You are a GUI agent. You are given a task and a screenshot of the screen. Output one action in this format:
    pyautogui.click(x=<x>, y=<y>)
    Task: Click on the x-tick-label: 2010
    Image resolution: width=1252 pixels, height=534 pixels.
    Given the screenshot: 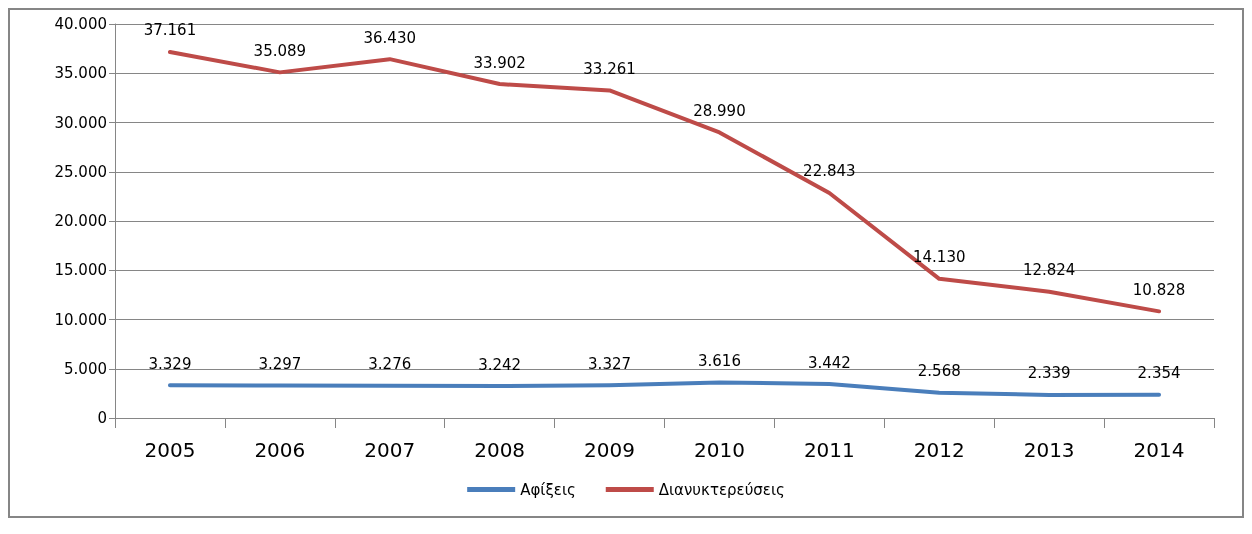 What is the action you would take?
    pyautogui.click(x=719, y=450)
    